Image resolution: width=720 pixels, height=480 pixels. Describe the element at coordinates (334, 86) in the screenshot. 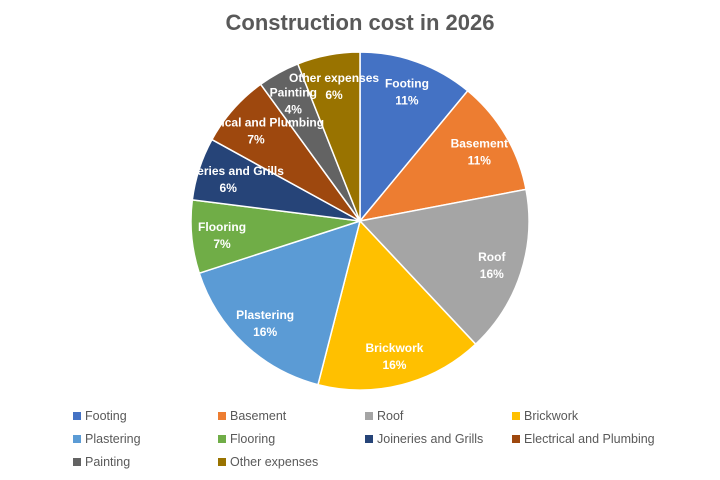

I see `data-label: Other expenses 6%` at that location.